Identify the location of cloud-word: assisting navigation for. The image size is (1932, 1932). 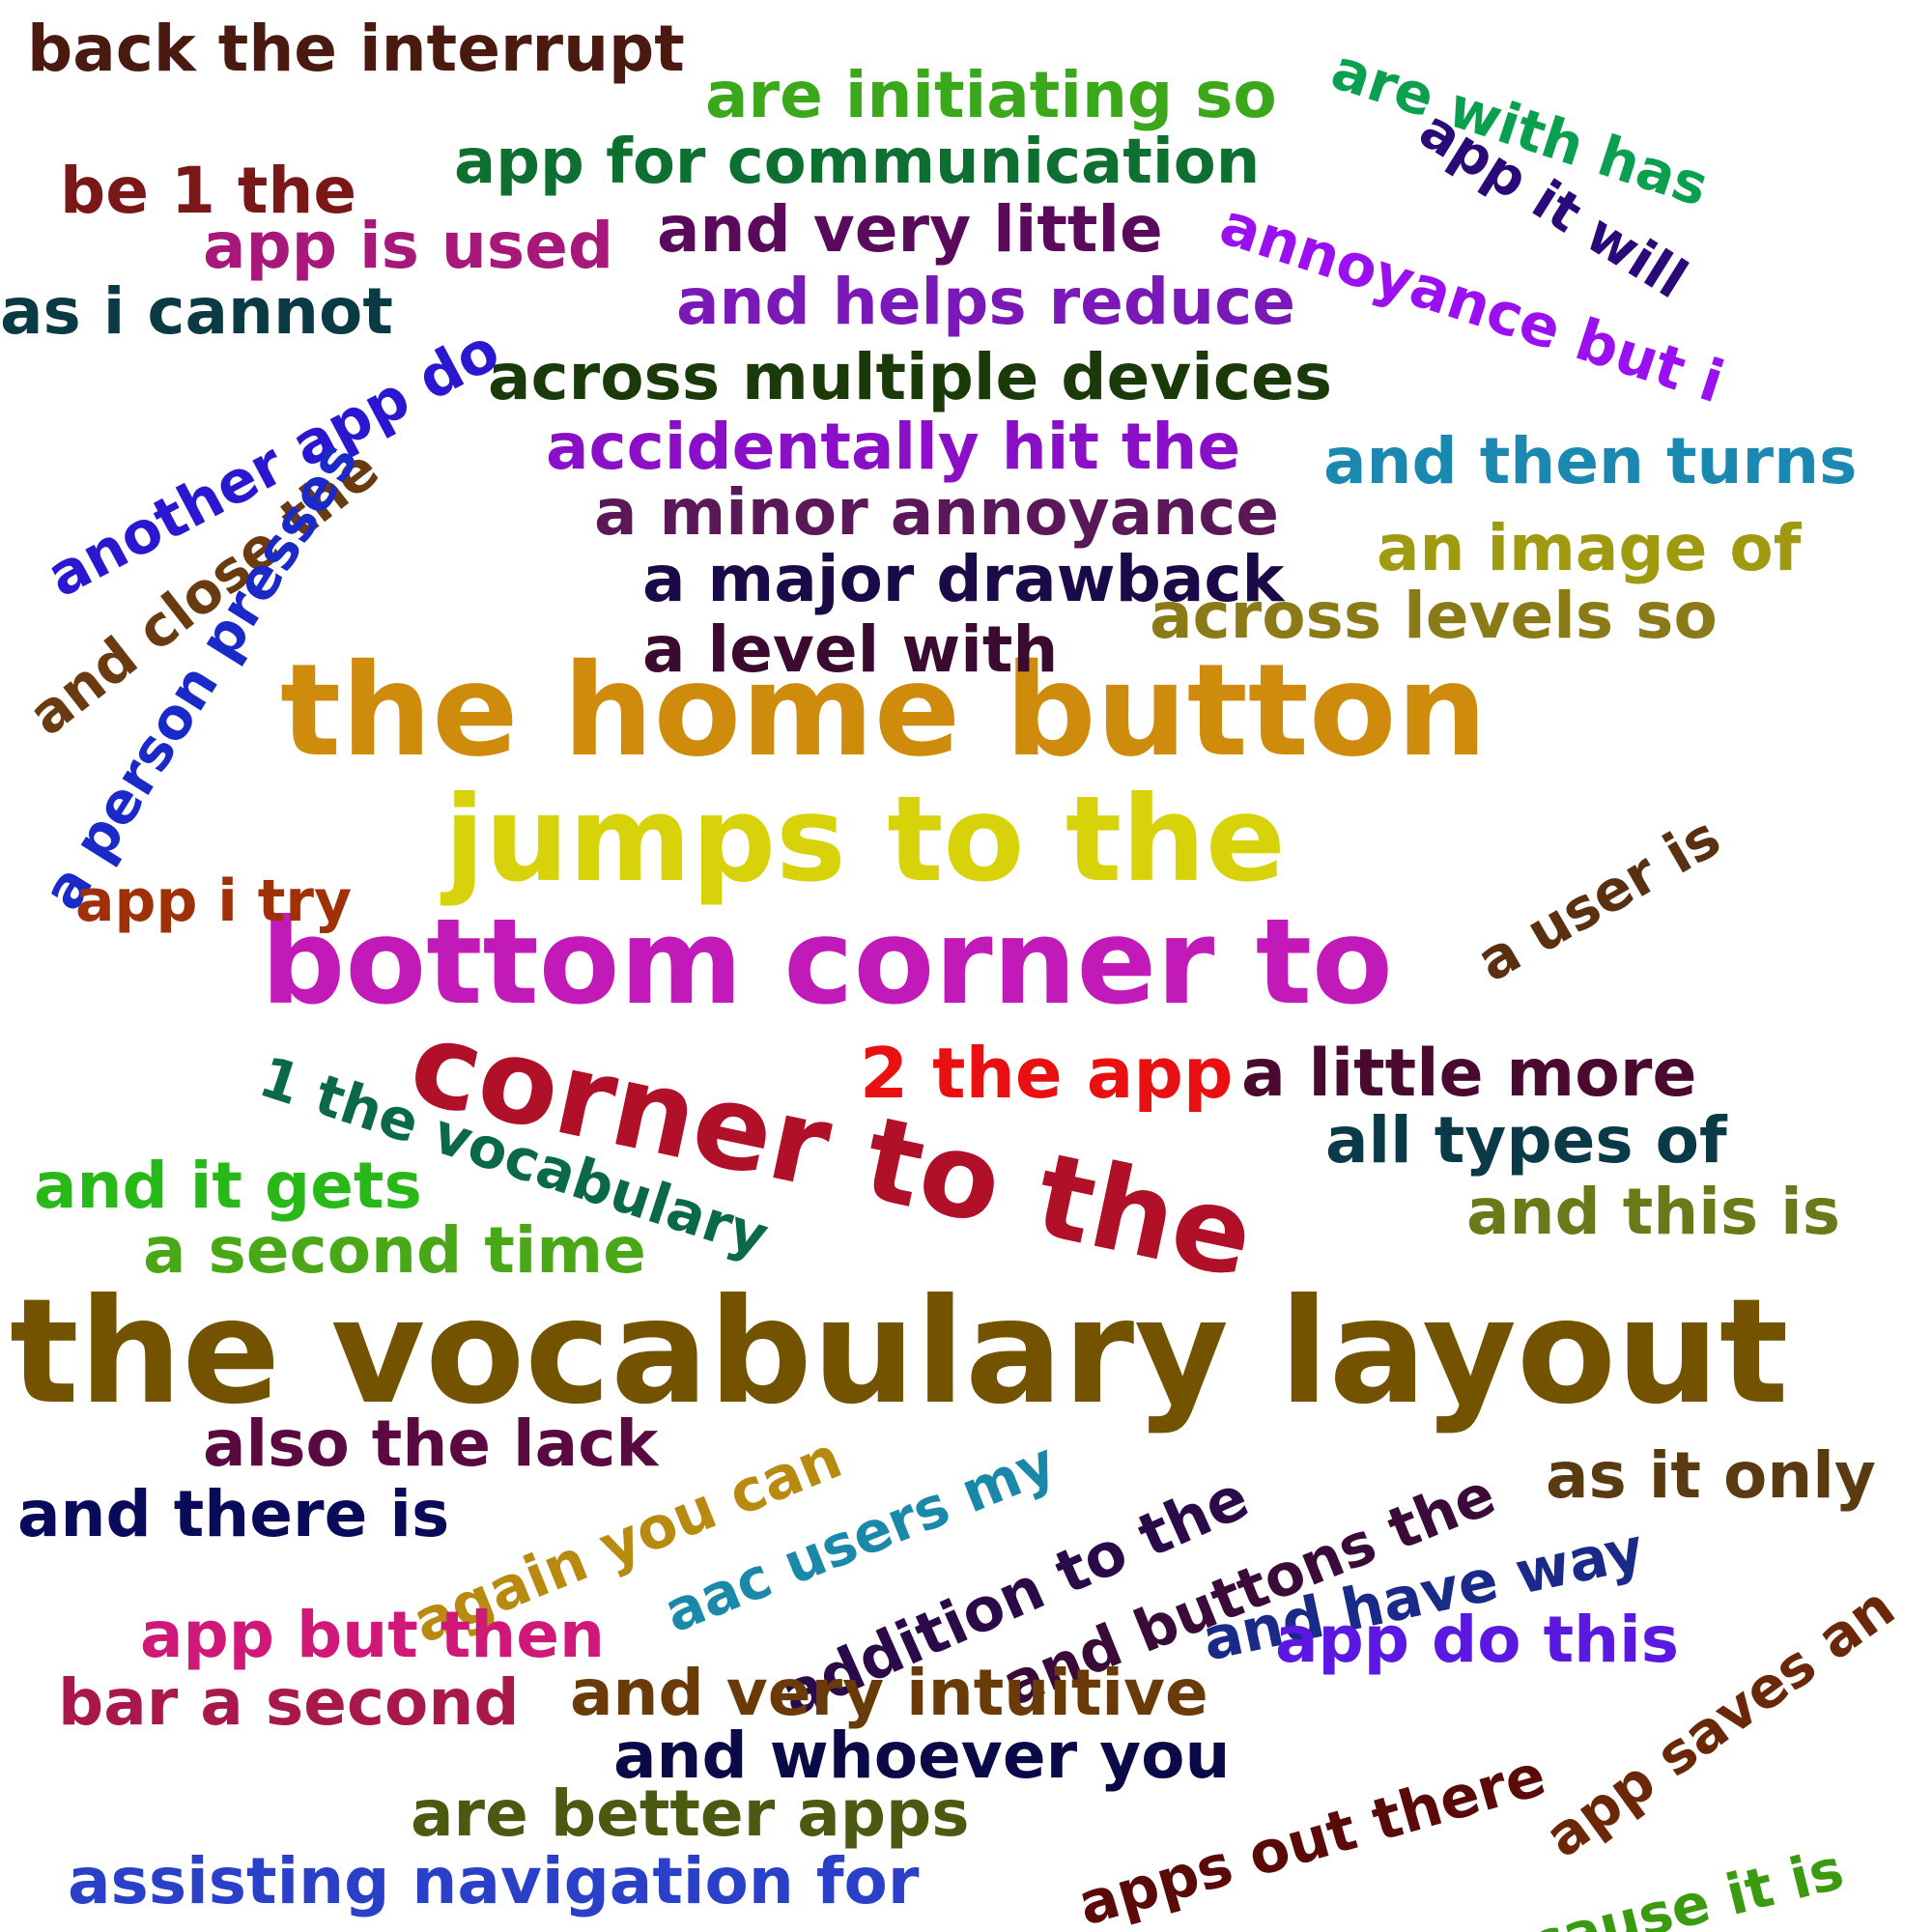
(494, 1881).